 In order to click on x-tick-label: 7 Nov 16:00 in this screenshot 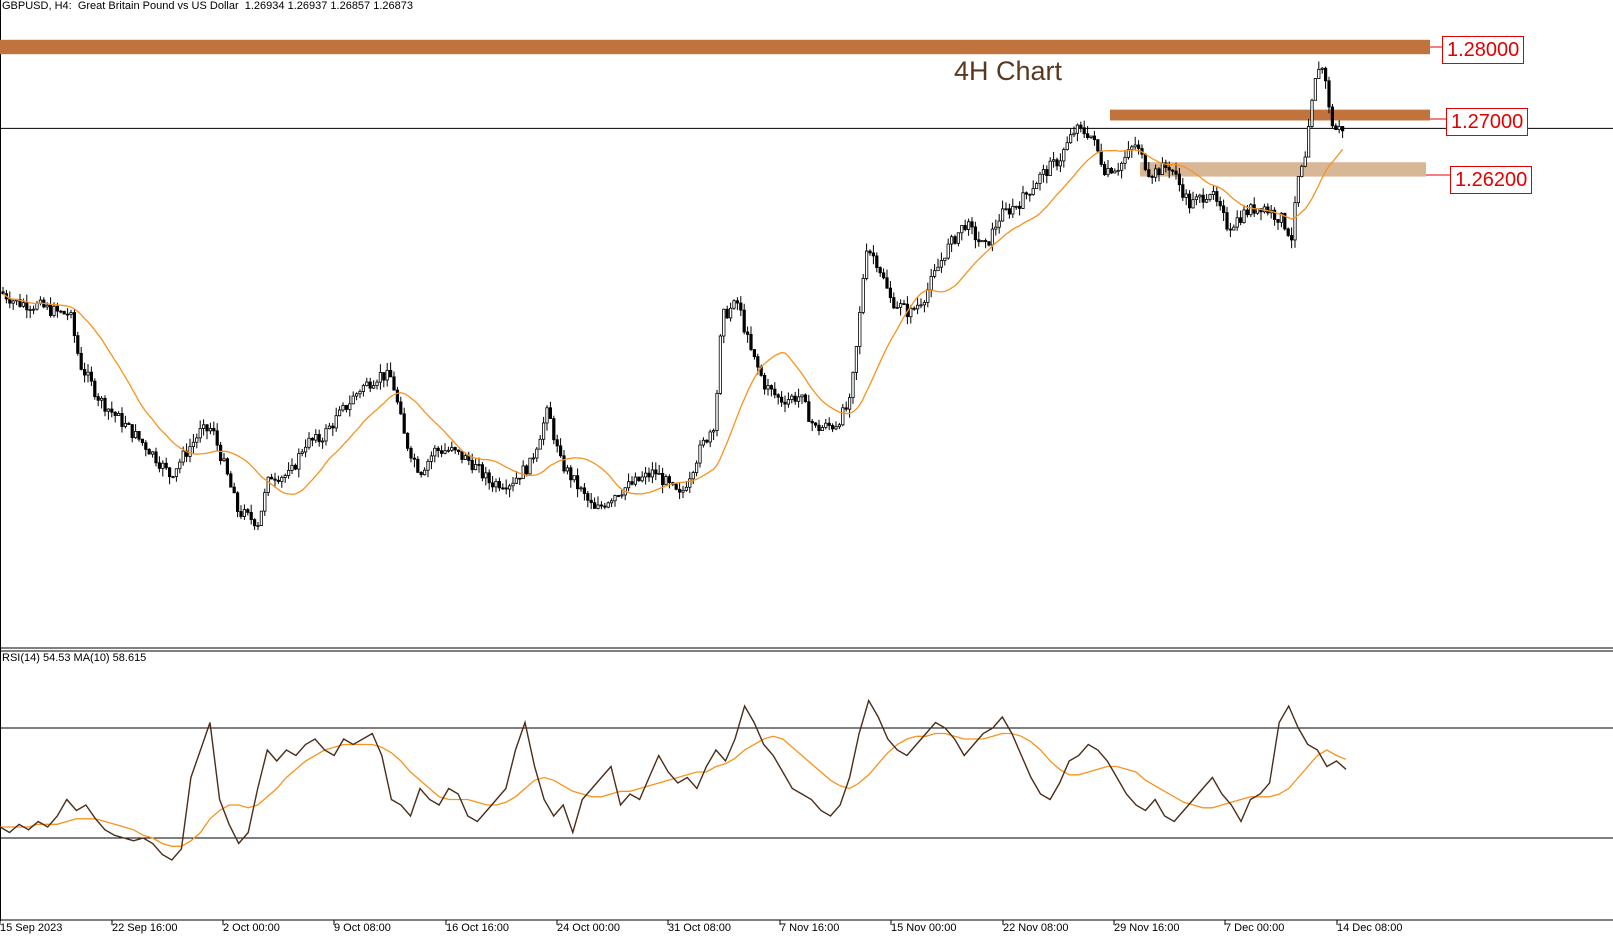, I will do `click(810, 928)`.